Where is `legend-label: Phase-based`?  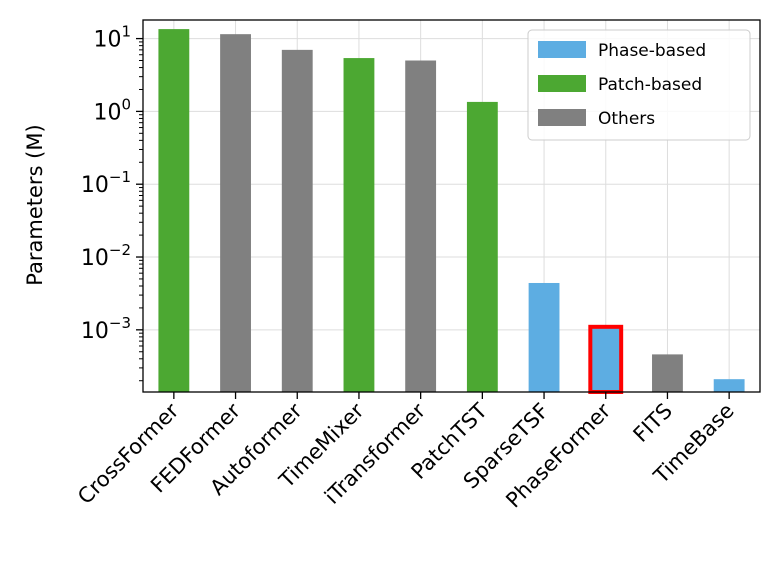 legend-label: Phase-based is located at coordinates (652, 51).